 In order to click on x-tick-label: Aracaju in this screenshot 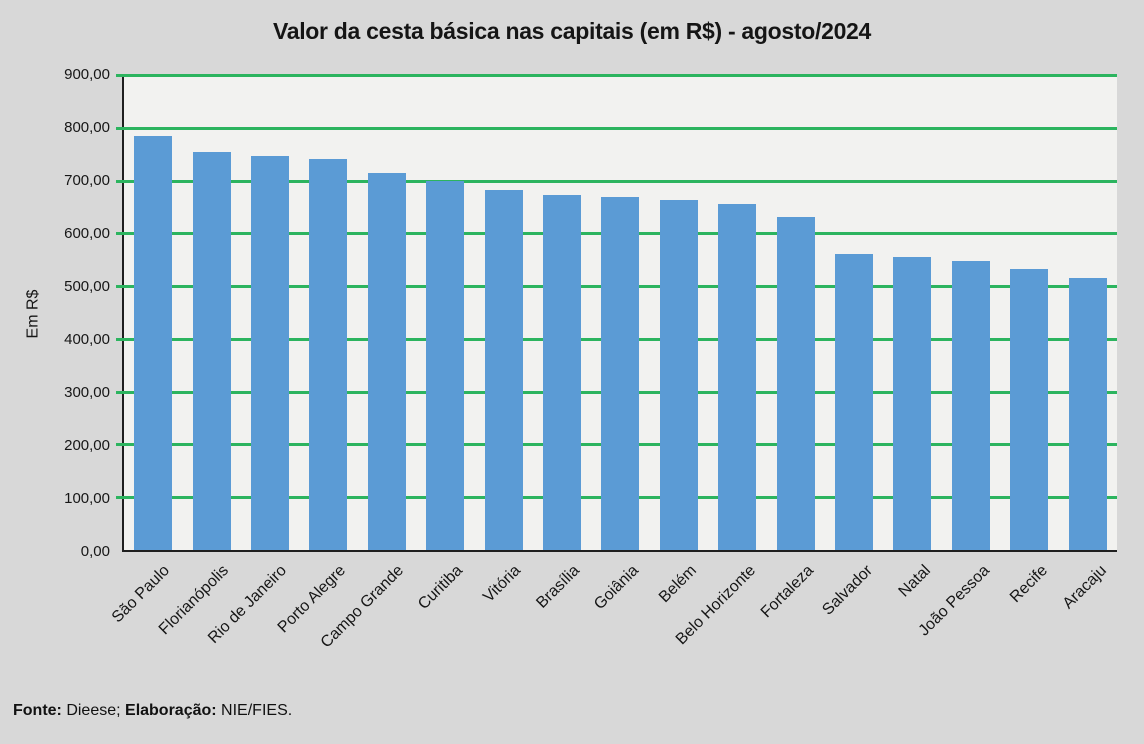, I will do `click(1084, 587)`.